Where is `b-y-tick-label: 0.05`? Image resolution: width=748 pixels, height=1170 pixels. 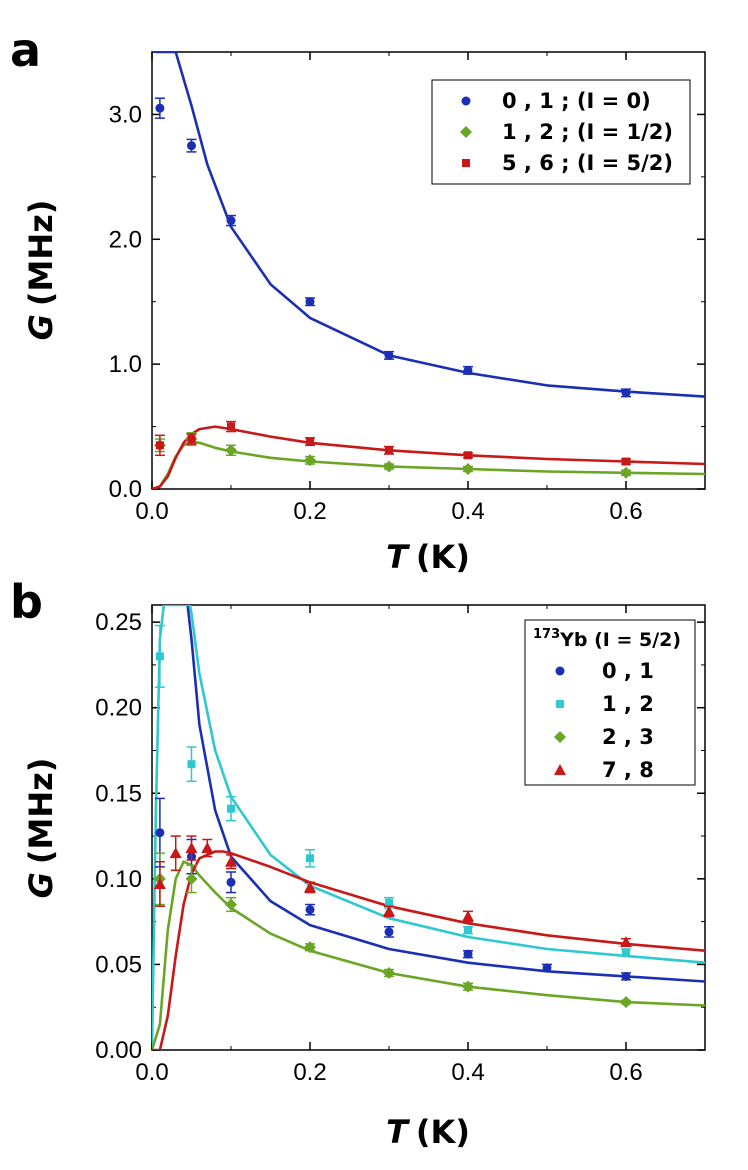 b-y-tick-label: 0.05 is located at coordinates (118, 964).